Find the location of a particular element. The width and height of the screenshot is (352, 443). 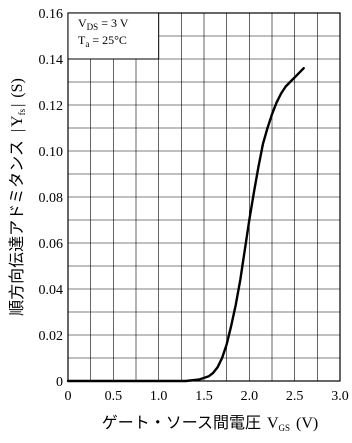

annotation-ta-sub: a is located at coordinates (87, 44).